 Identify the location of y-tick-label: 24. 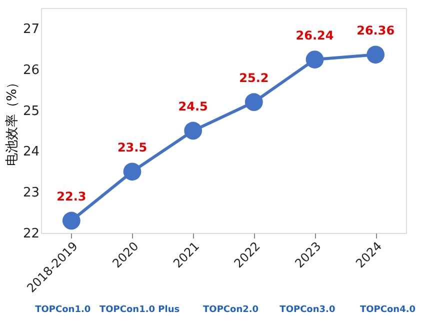
(31, 152).